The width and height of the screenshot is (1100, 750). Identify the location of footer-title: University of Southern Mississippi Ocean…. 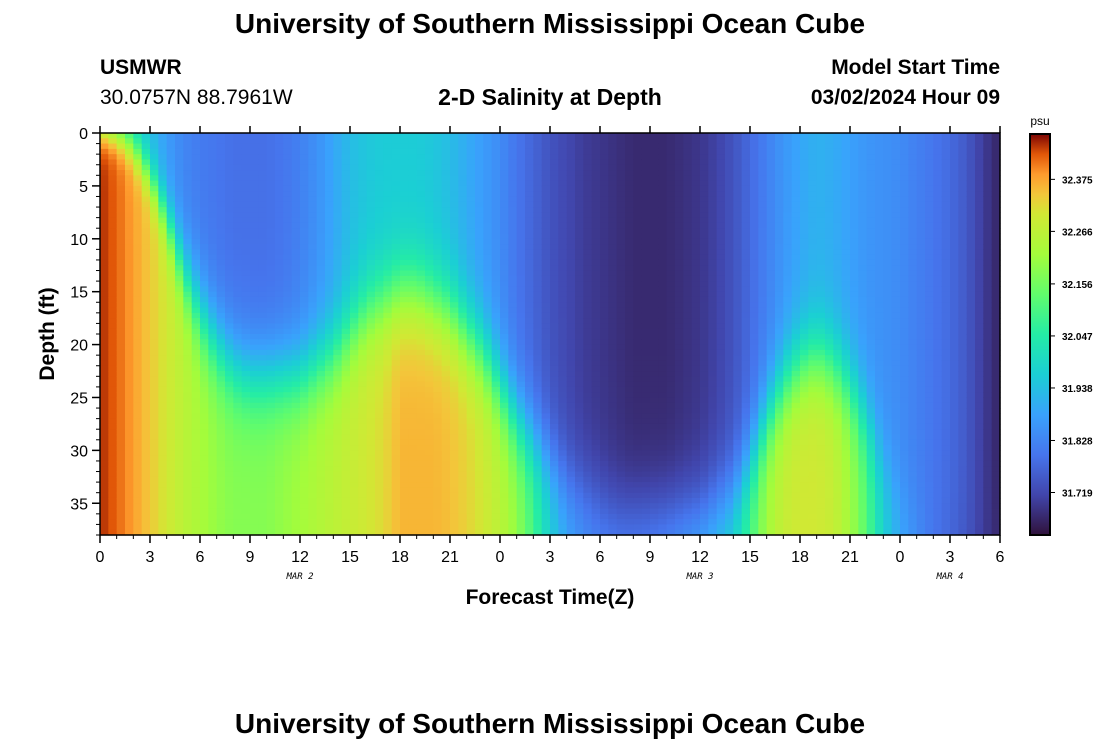
(550, 723).